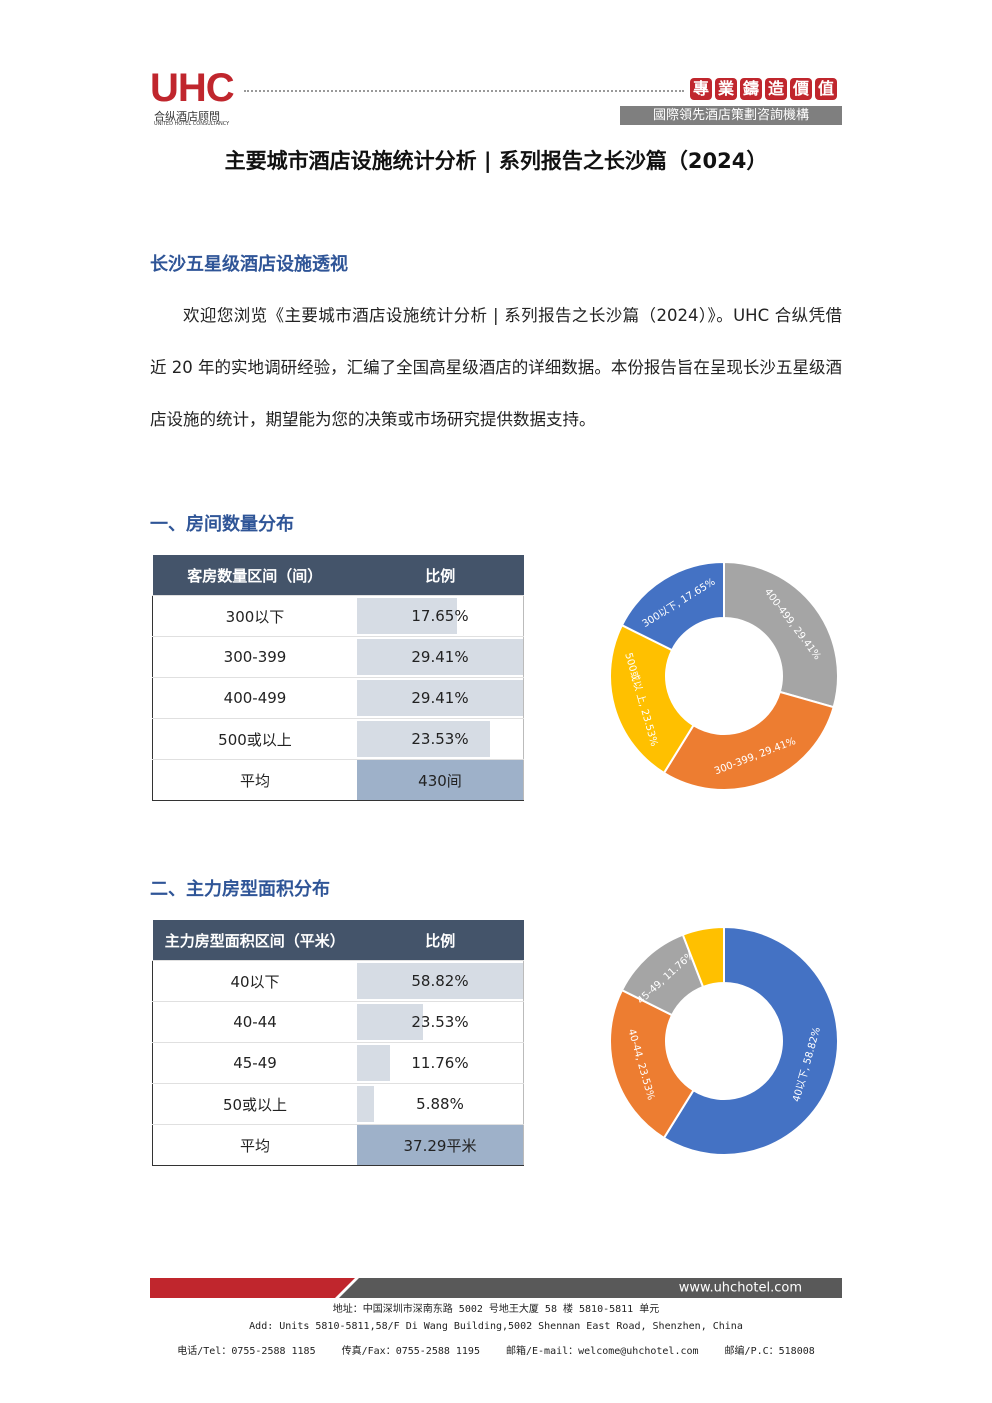  What do you see at coordinates (776, 89) in the screenshot?
I see `slogan-char: 造` at bounding box center [776, 89].